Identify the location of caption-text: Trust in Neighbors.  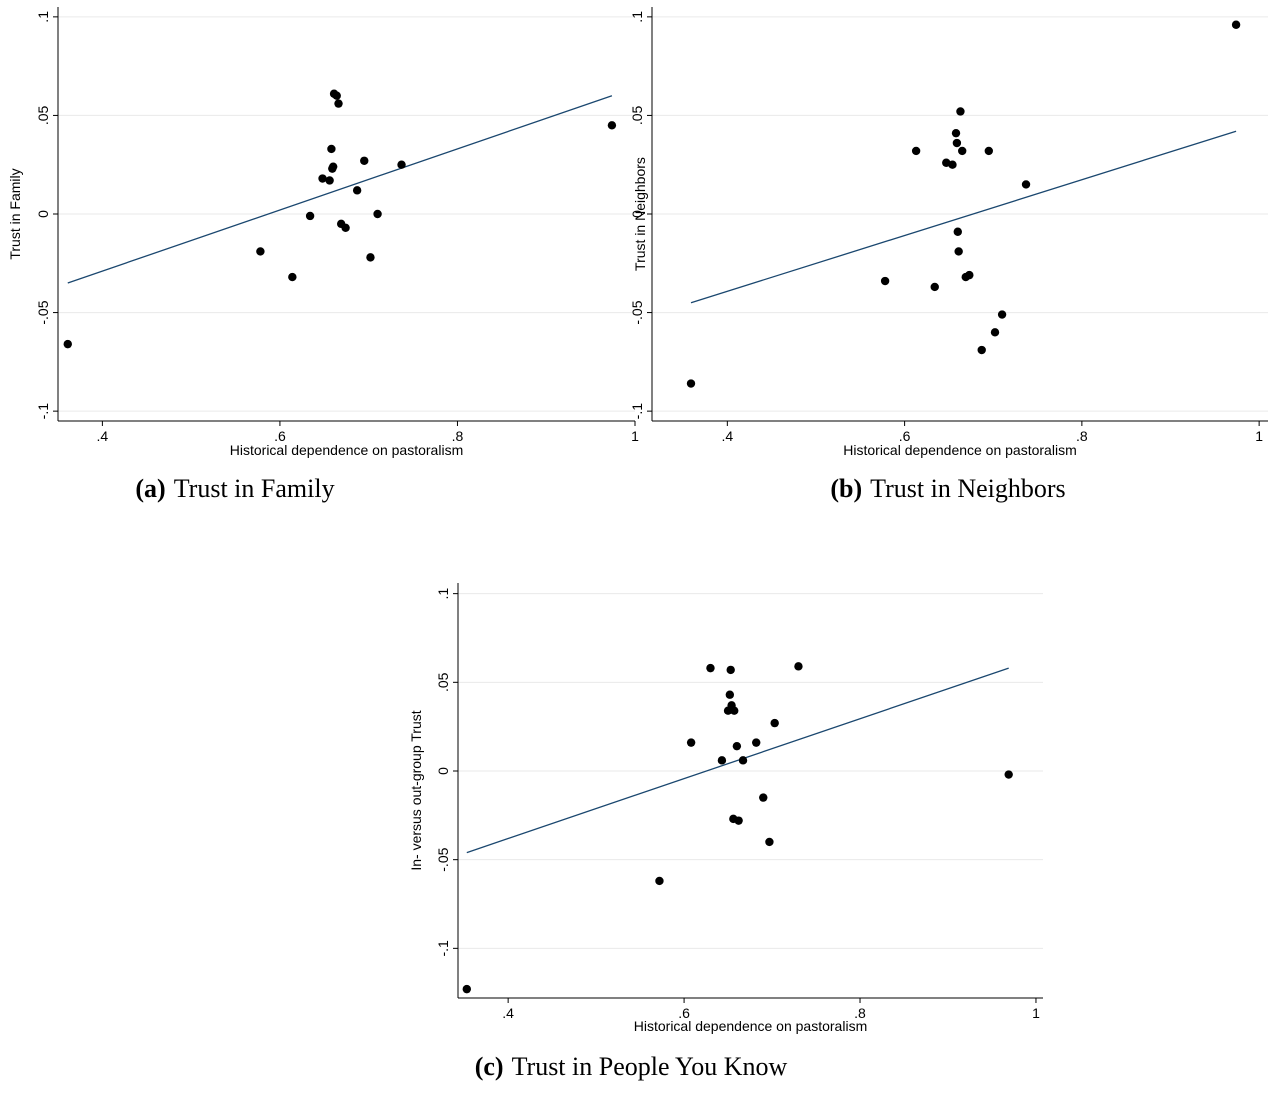
(968, 488).